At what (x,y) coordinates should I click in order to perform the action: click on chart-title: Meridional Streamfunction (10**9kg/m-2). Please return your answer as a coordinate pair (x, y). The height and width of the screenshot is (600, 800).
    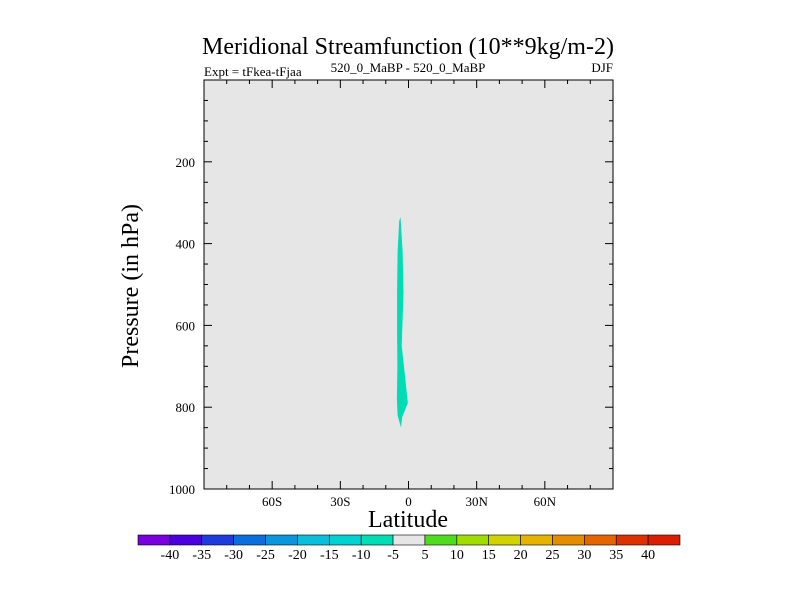
    Looking at the image, I should click on (408, 47).